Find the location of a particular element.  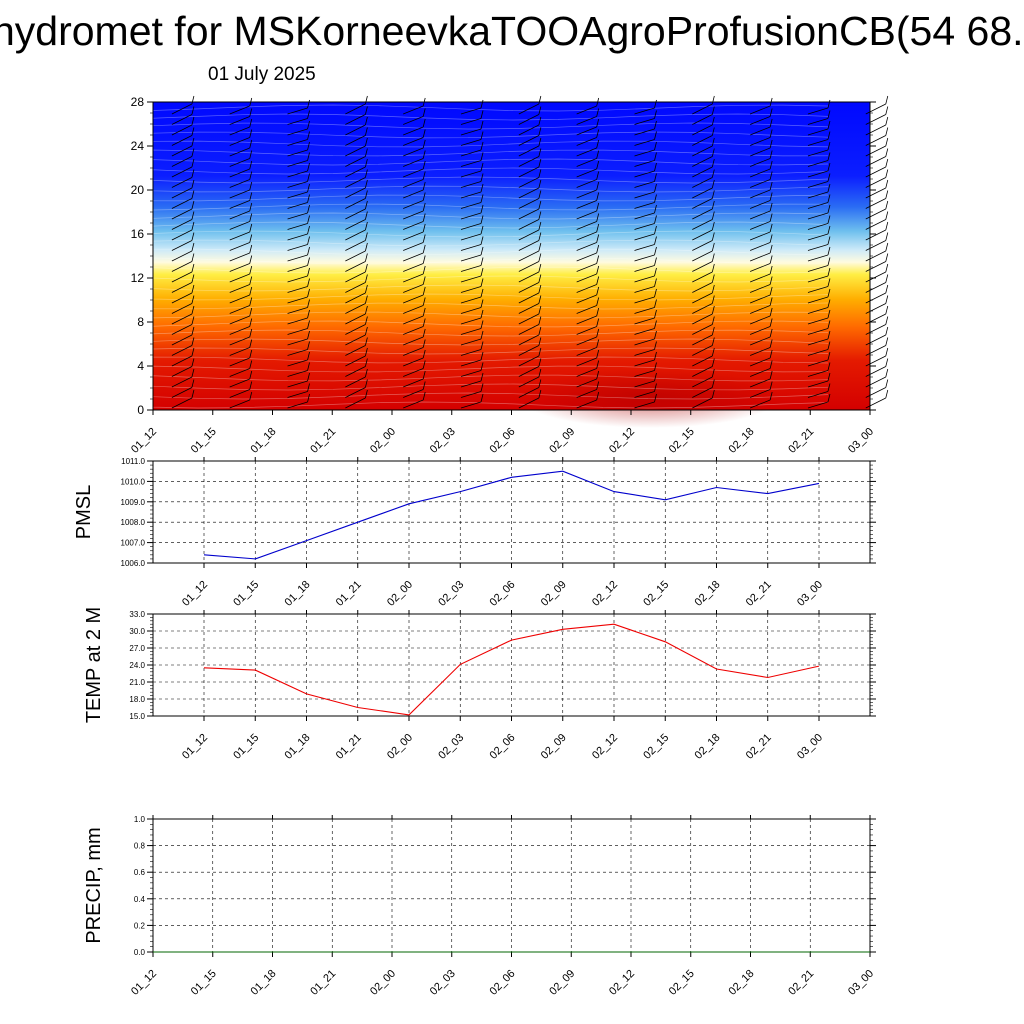

x-tick-label: 01_18 is located at coordinates (264, 441).